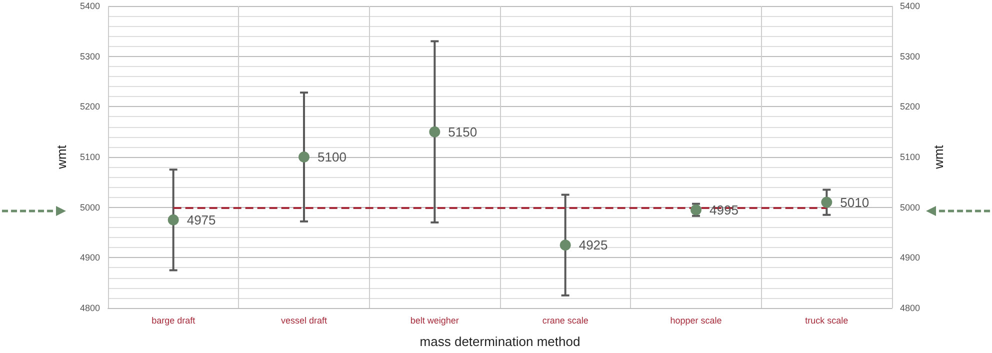 This screenshot has width=992, height=353. What do you see at coordinates (90, 6) in the screenshot?
I see `y-tick-label: 5400` at bounding box center [90, 6].